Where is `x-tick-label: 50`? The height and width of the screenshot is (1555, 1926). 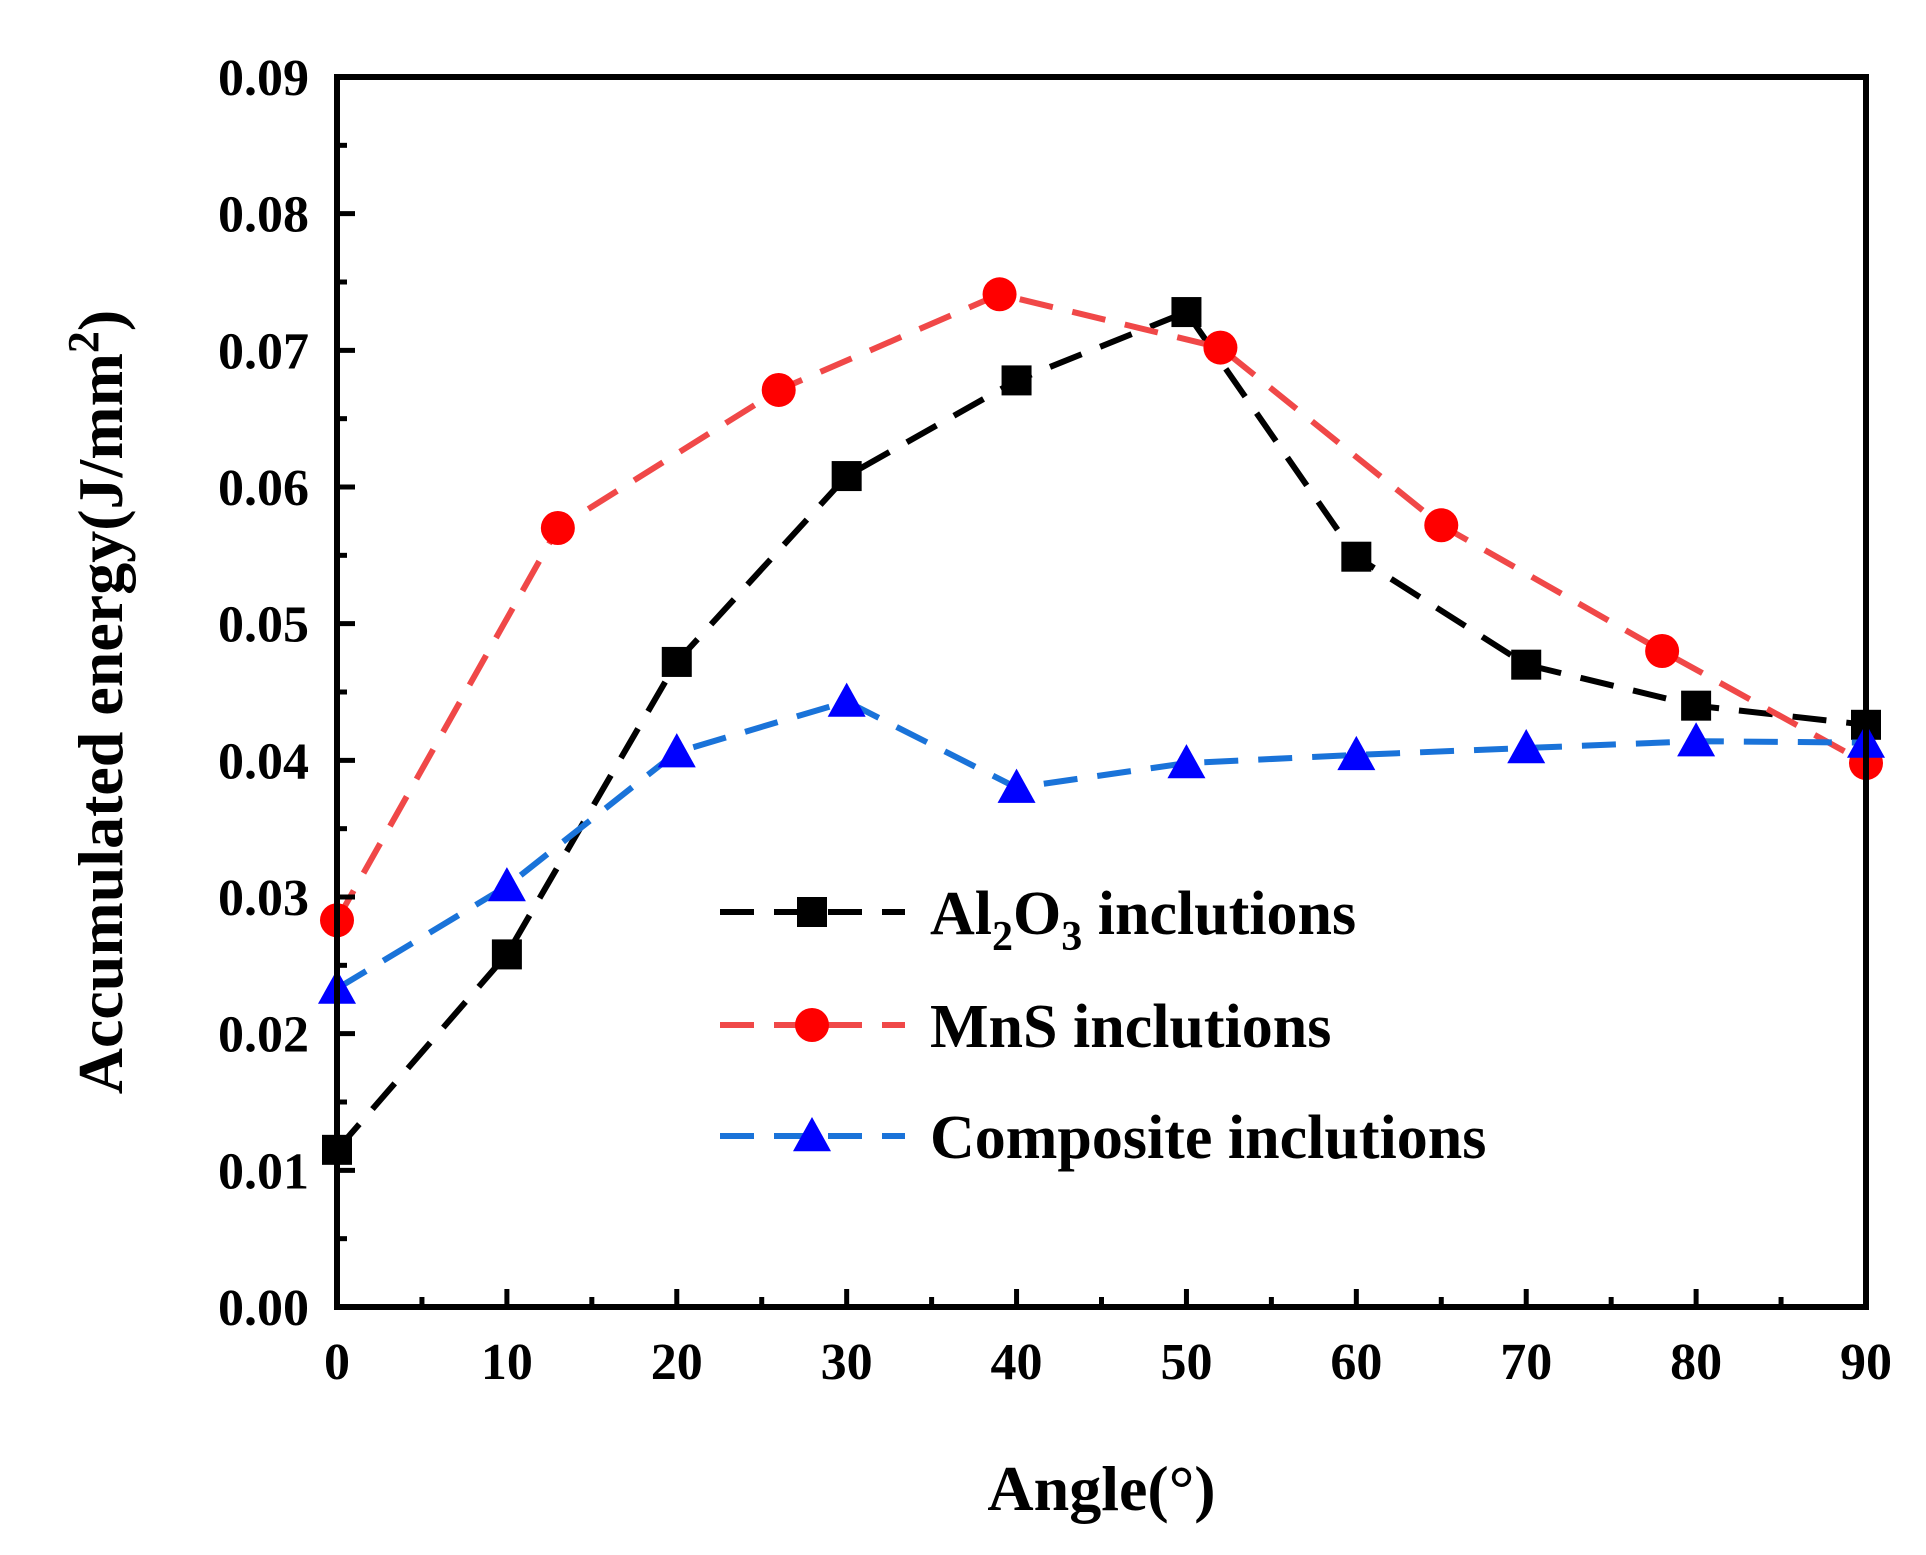 x-tick-label: 50 is located at coordinates (1186, 1362).